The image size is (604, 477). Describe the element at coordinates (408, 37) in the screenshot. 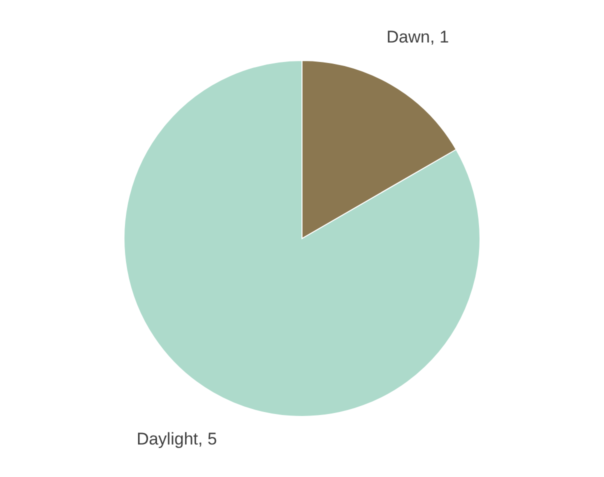

I see `slice-label: Dawn` at that location.